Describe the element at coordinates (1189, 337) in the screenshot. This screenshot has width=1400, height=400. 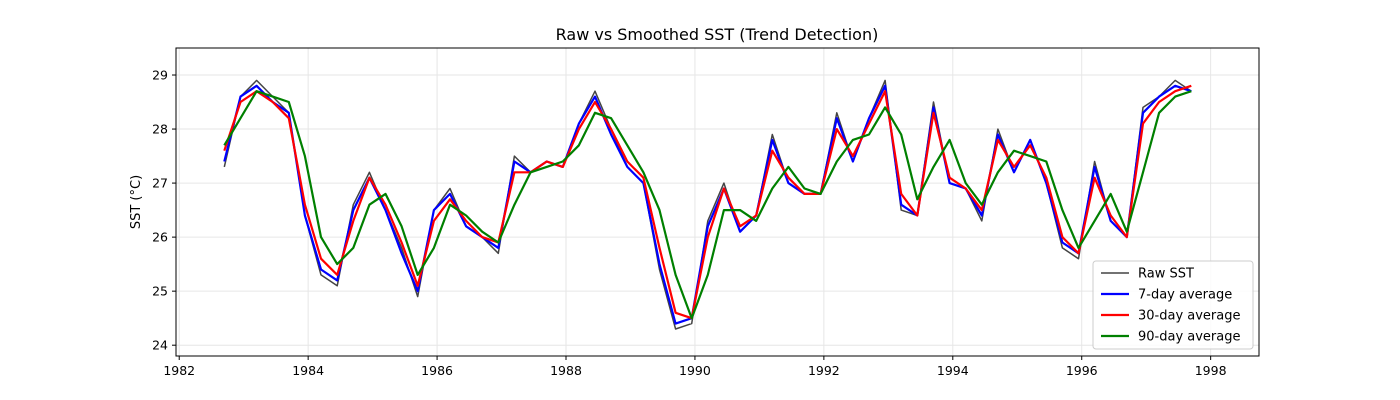
I see `legend-label-3: 90-day average` at that location.